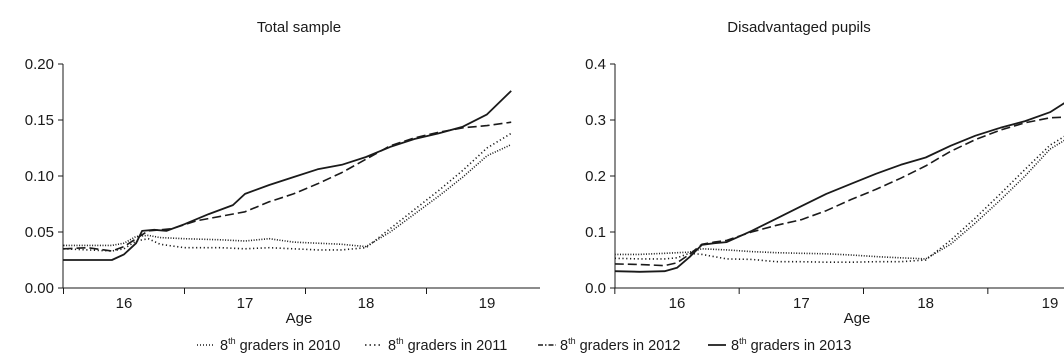 The image size is (1064, 357). I want to click on y-tick-label: 0.10, so click(39, 176).